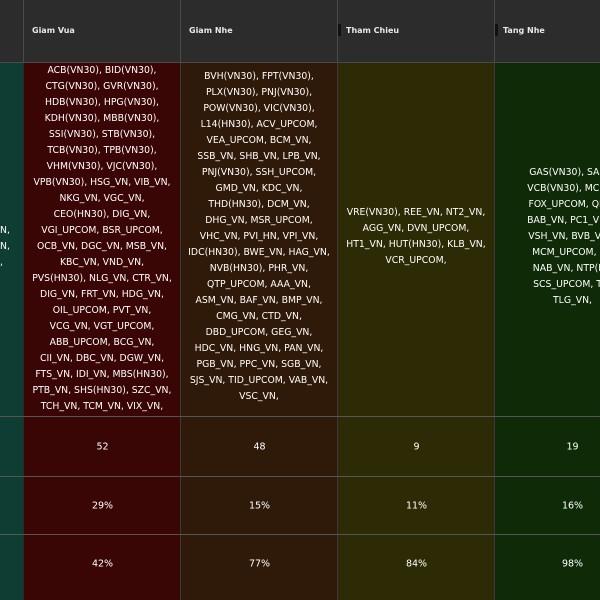 This screenshot has height=600, width=600. What do you see at coordinates (416, 228) in the screenshot?
I see `ticker-line: AGG_VN, DVN_UPCOM,` at bounding box center [416, 228].